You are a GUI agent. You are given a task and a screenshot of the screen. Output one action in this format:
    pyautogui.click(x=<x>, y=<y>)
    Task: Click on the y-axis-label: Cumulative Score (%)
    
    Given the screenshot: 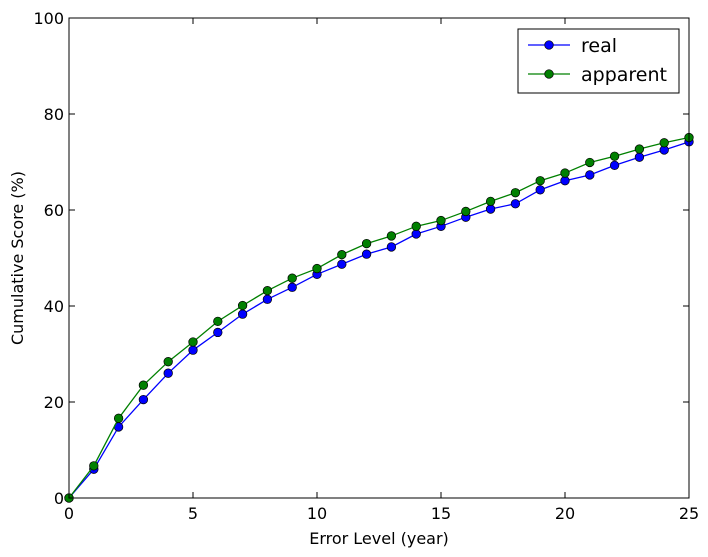 What is the action you would take?
    pyautogui.click(x=17, y=258)
    